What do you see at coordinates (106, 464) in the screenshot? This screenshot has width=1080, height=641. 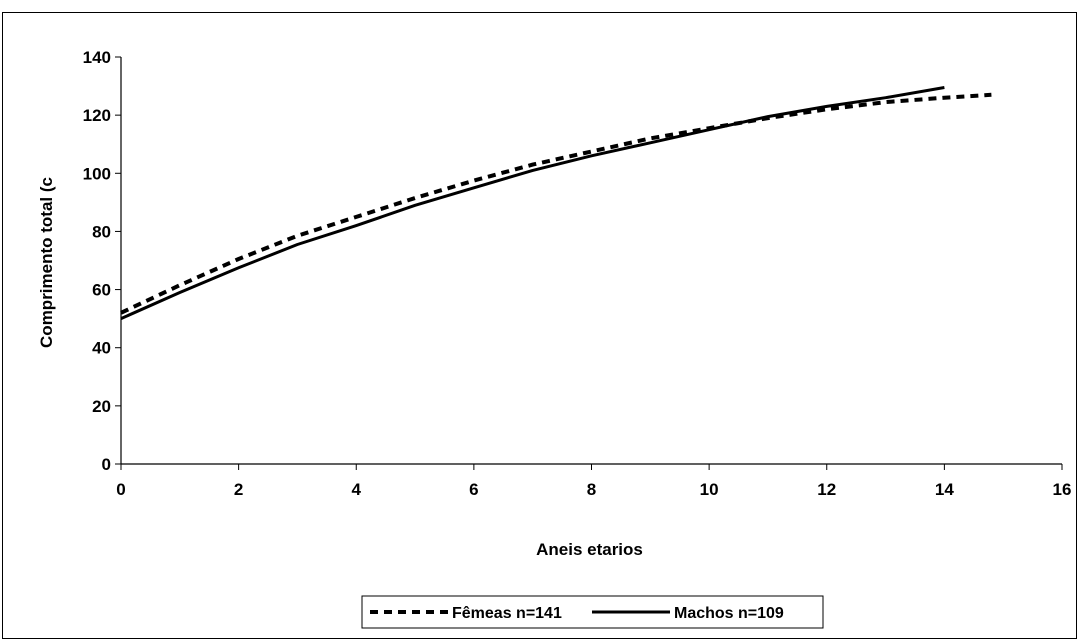 I see `y-tick-label: 0` at bounding box center [106, 464].